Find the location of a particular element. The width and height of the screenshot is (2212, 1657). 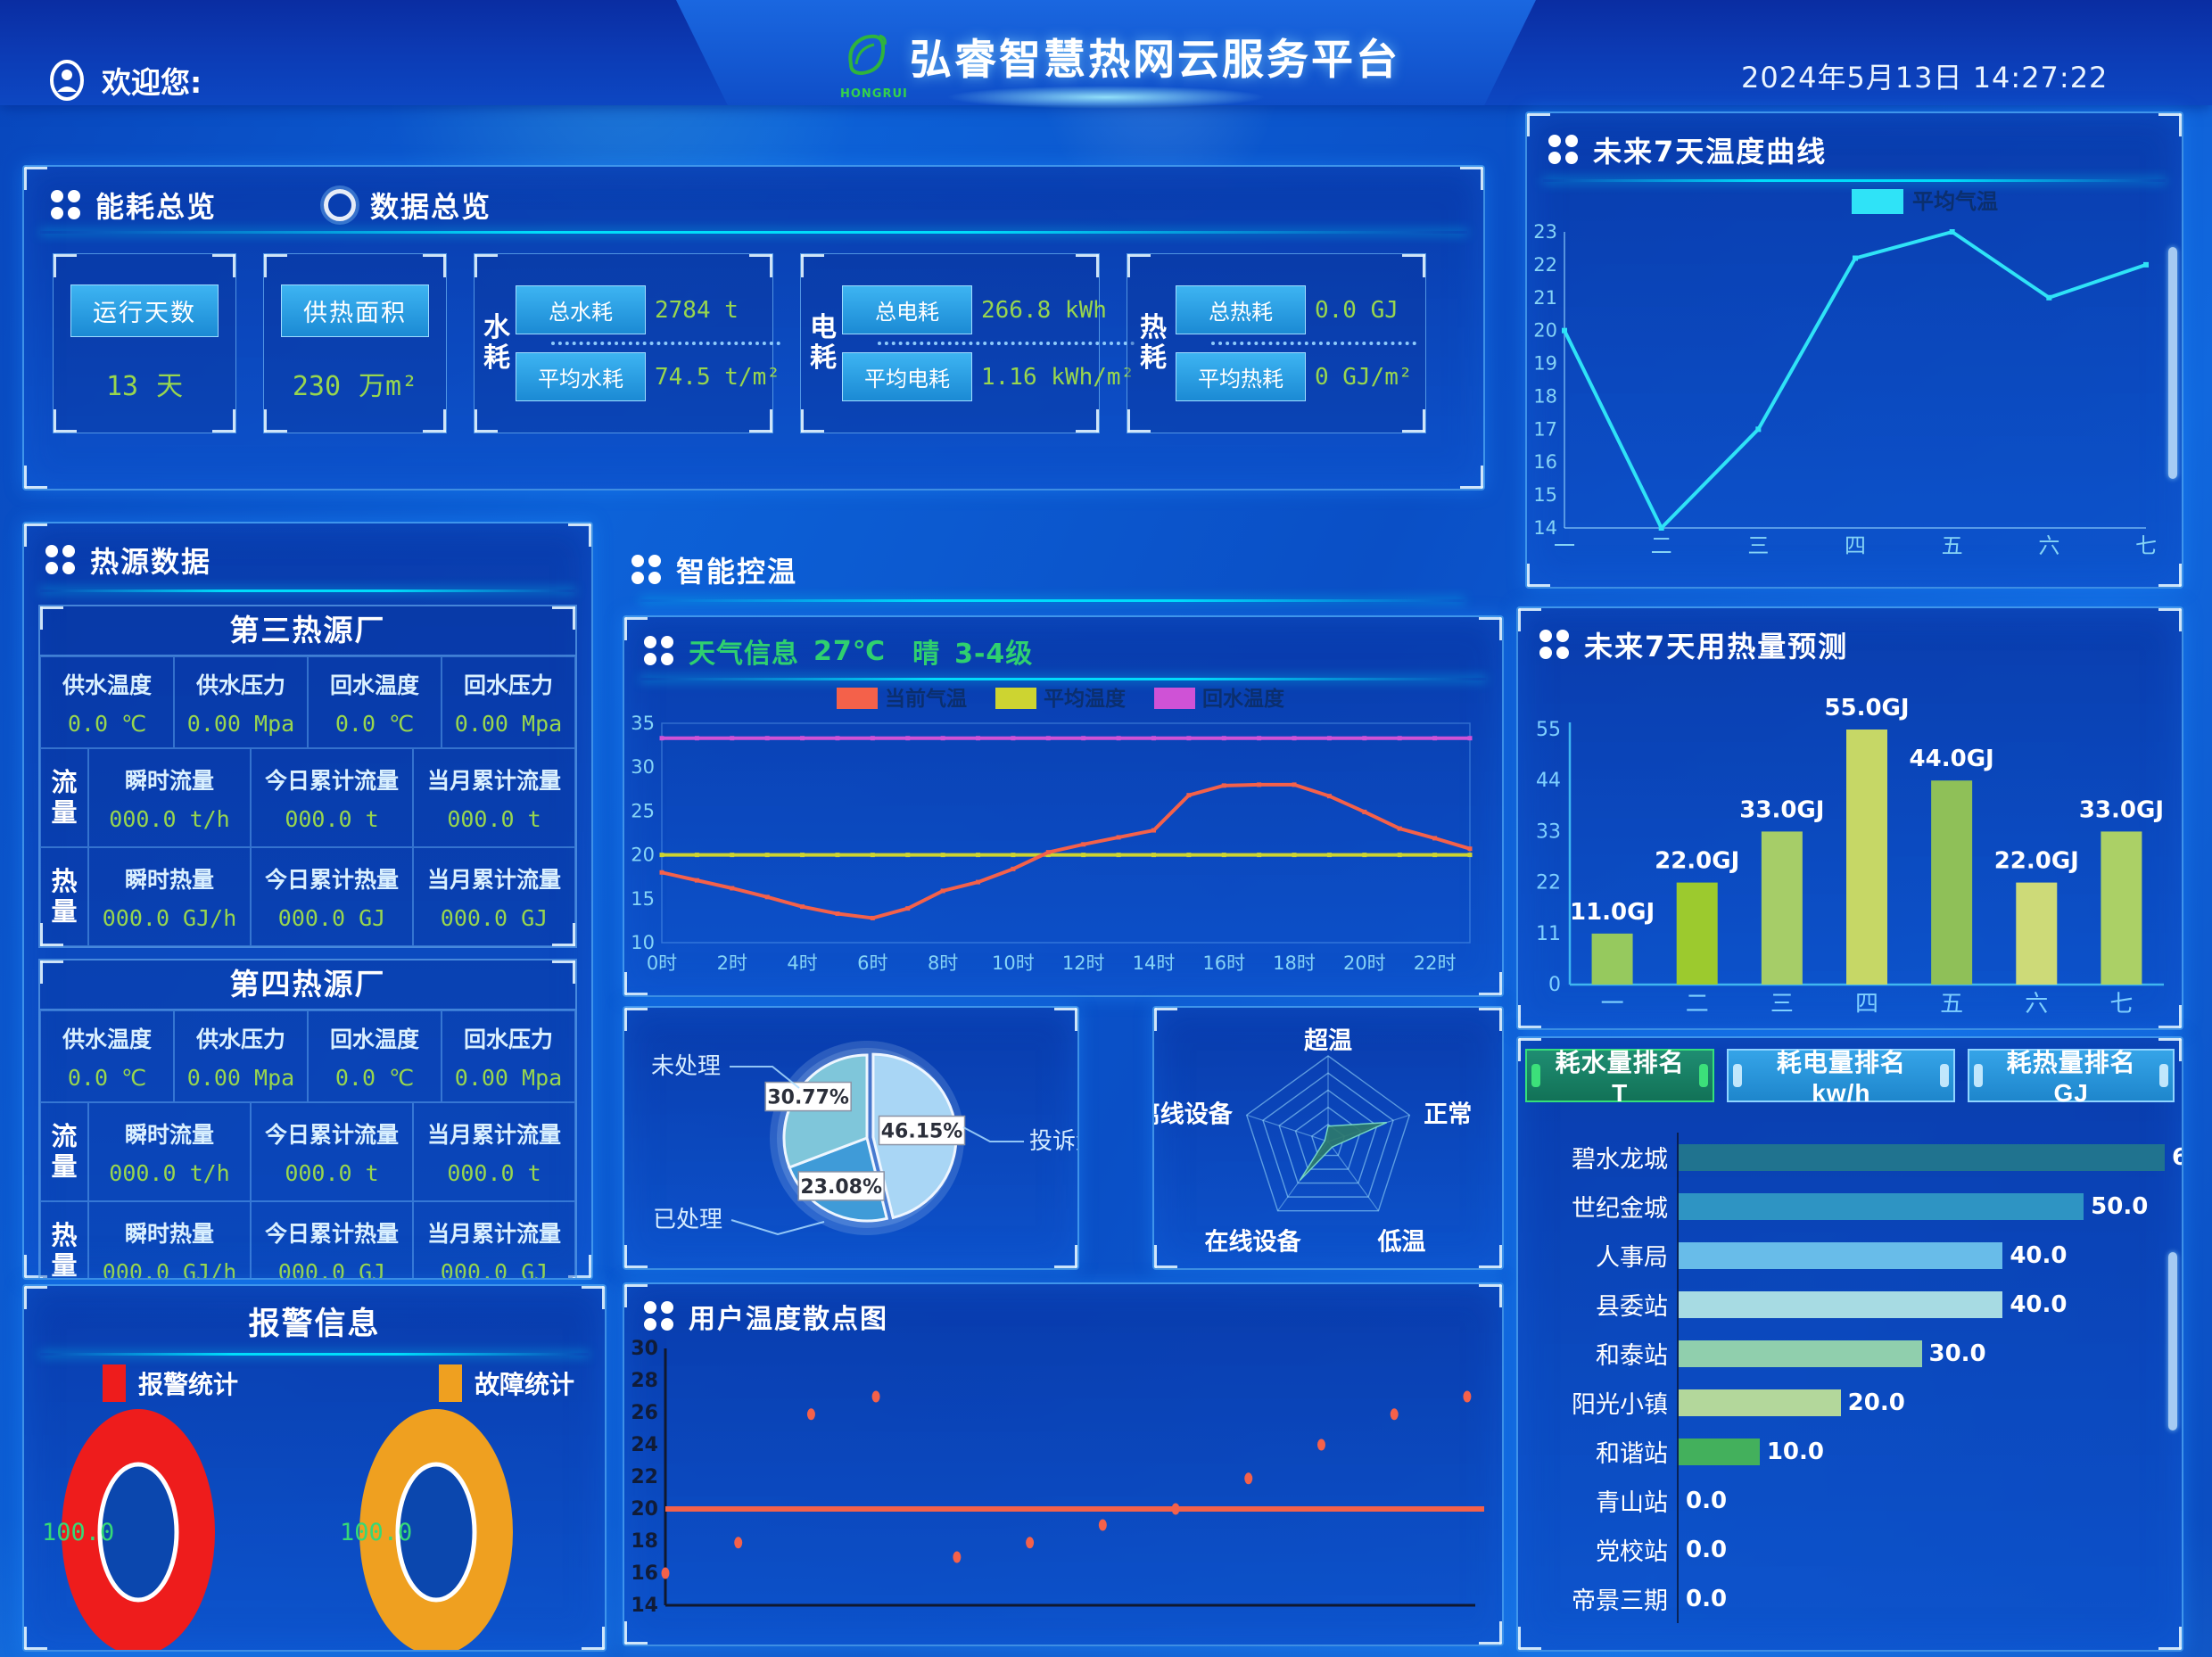

heat7-title: 未来7天用热量预测 is located at coordinates (1717, 647).